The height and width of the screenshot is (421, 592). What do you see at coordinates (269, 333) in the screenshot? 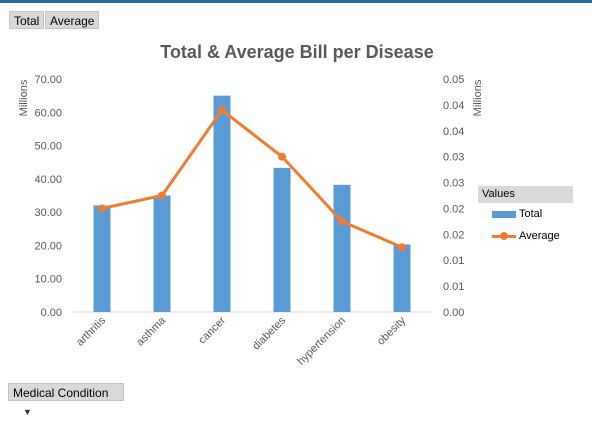
I see `category-label-diabetes: diabetes` at bounding box center [269, 333].